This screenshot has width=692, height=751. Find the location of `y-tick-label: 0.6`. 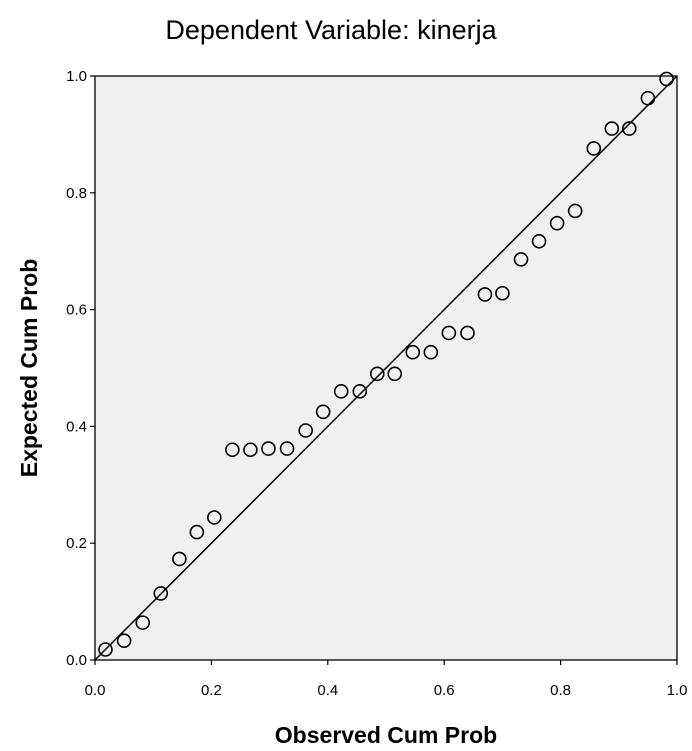

y-tick-label: 0.6 is located at coordinates (76, 310).